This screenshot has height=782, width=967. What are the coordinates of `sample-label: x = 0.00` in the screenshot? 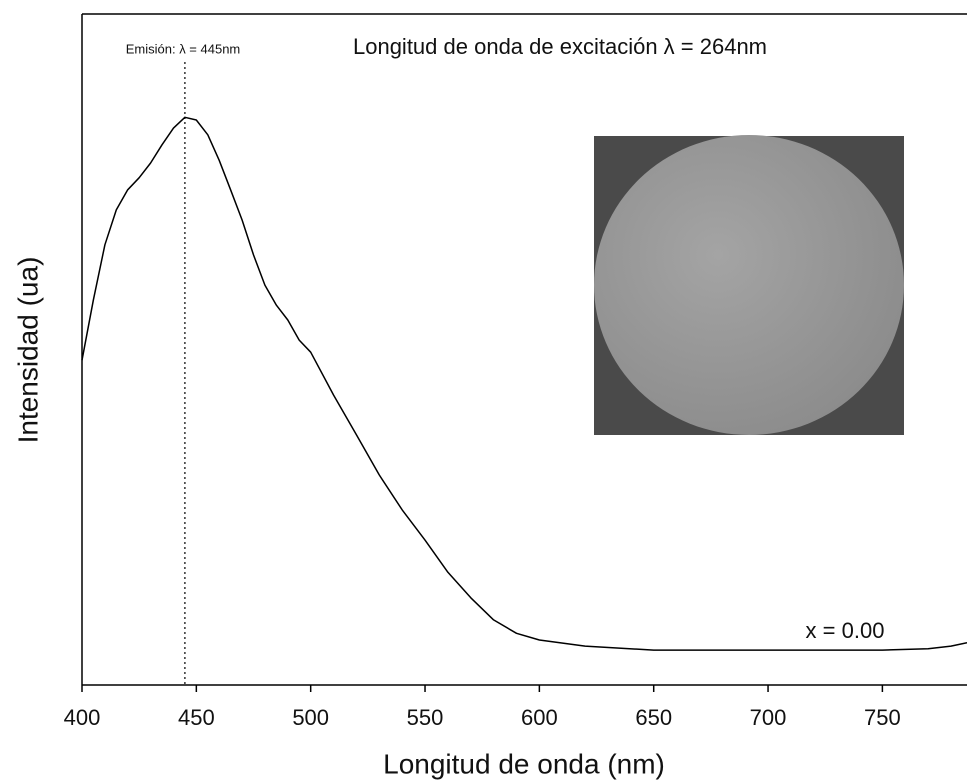 It's located at (845, 630).